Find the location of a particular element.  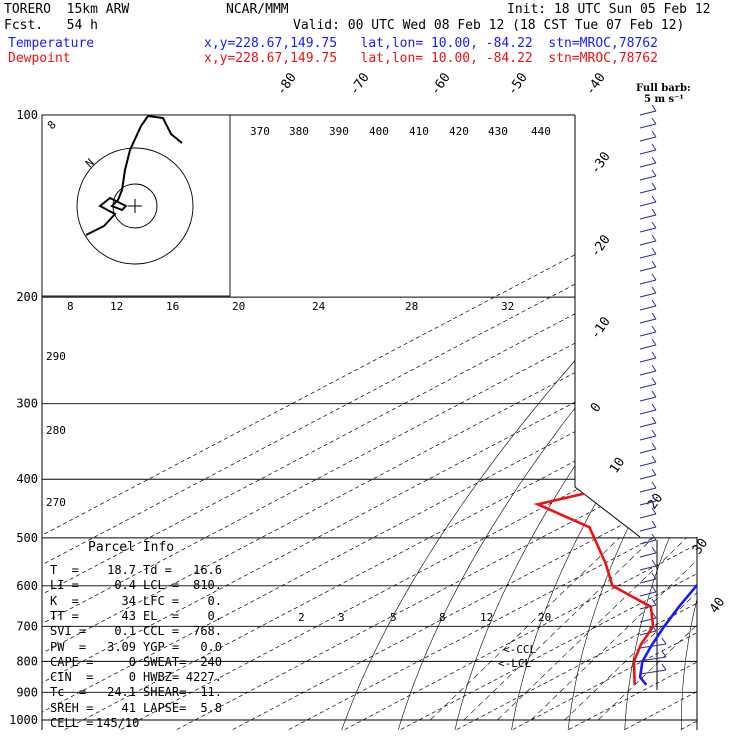

pressure-tick-label: 200 is located at coordinates (27, 297).